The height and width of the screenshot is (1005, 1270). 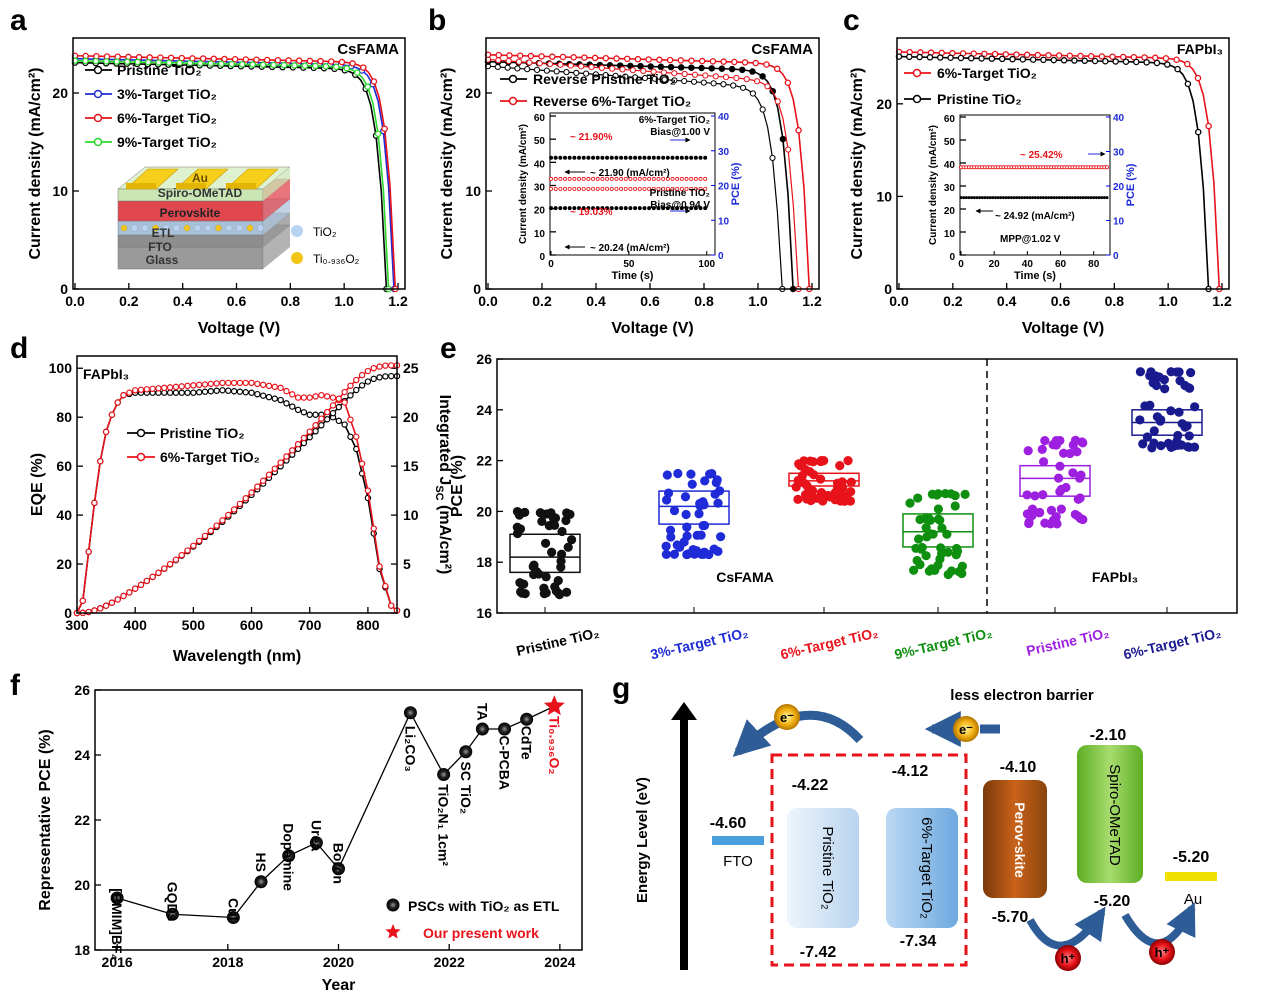 What do you see at coordinates (1119, 118) in the screenshot?
I see `y2-tick-label: 40` at bounding box center [1119, 118].